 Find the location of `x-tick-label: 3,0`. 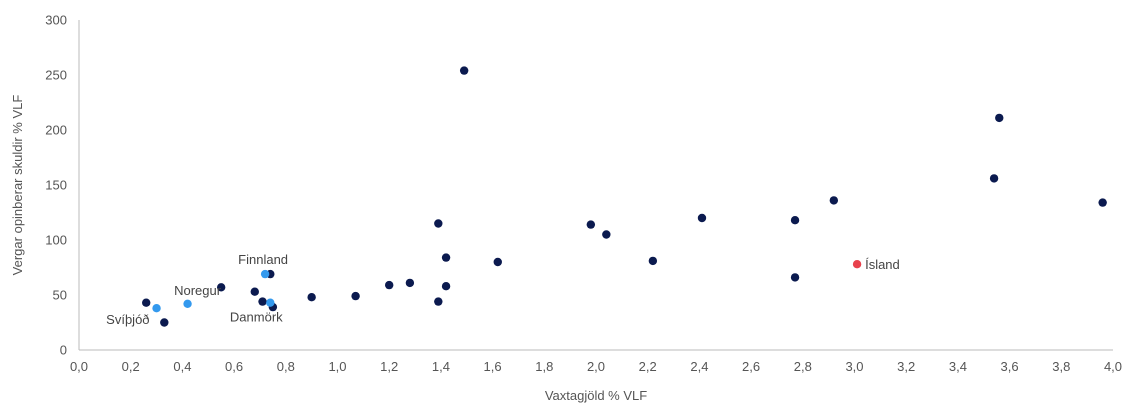

x-tick-label: 3,0 is located at coordinates (854, 366).